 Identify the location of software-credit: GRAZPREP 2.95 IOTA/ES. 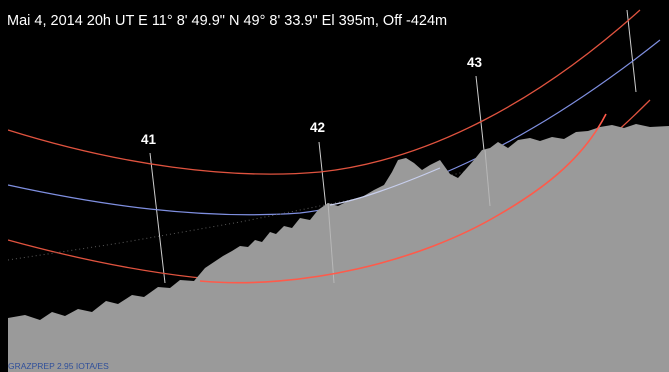
(58, 366).